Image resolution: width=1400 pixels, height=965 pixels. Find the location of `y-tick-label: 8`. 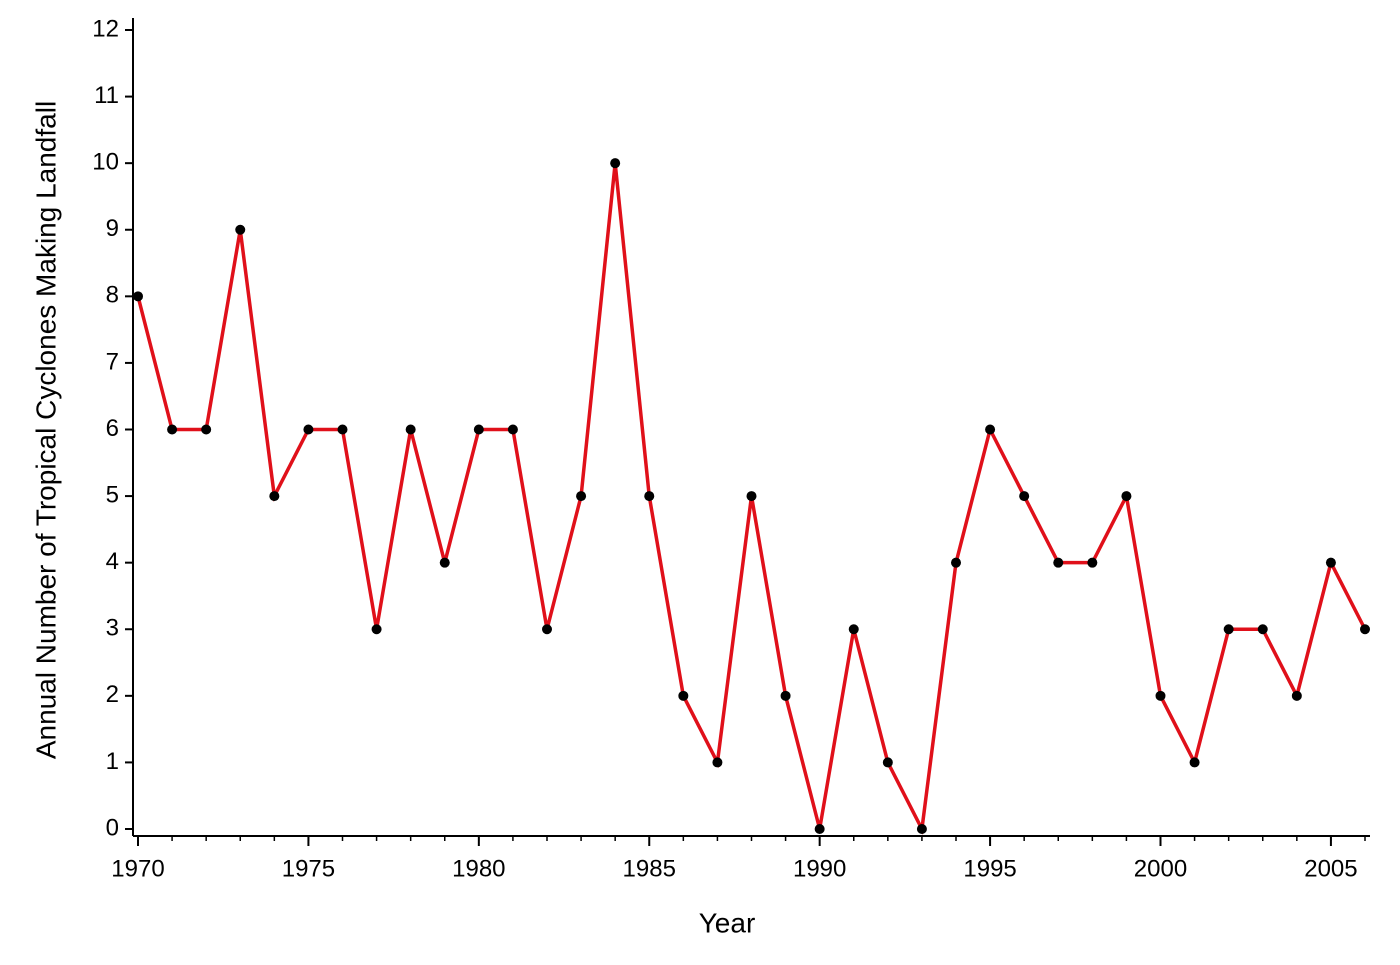

y-tick-label: 8 is located at coordinates (112, 295).